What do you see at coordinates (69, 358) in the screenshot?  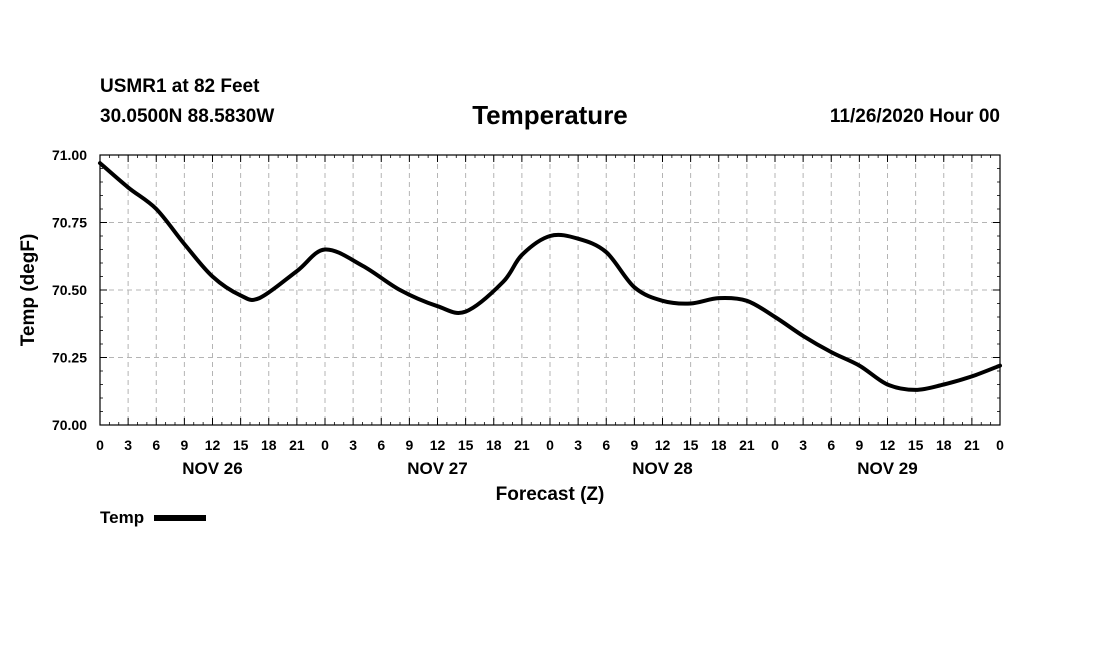 I see `y-tick-label: 70.25` at bounding box center [69, 358].